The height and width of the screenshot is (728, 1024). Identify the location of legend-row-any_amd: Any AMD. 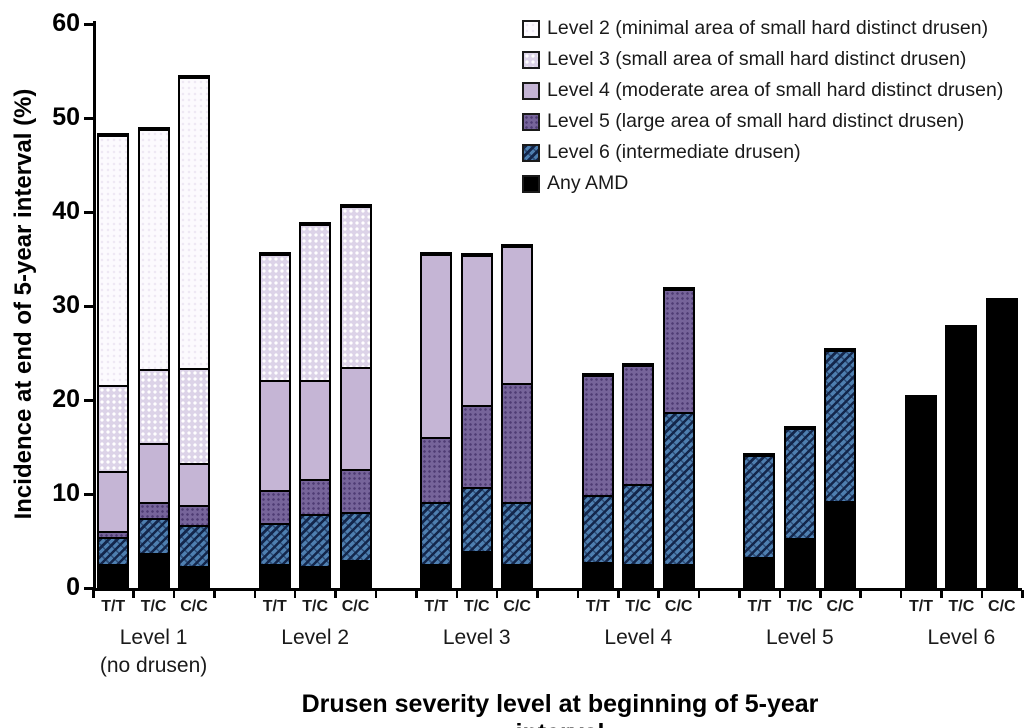
(762, 183).